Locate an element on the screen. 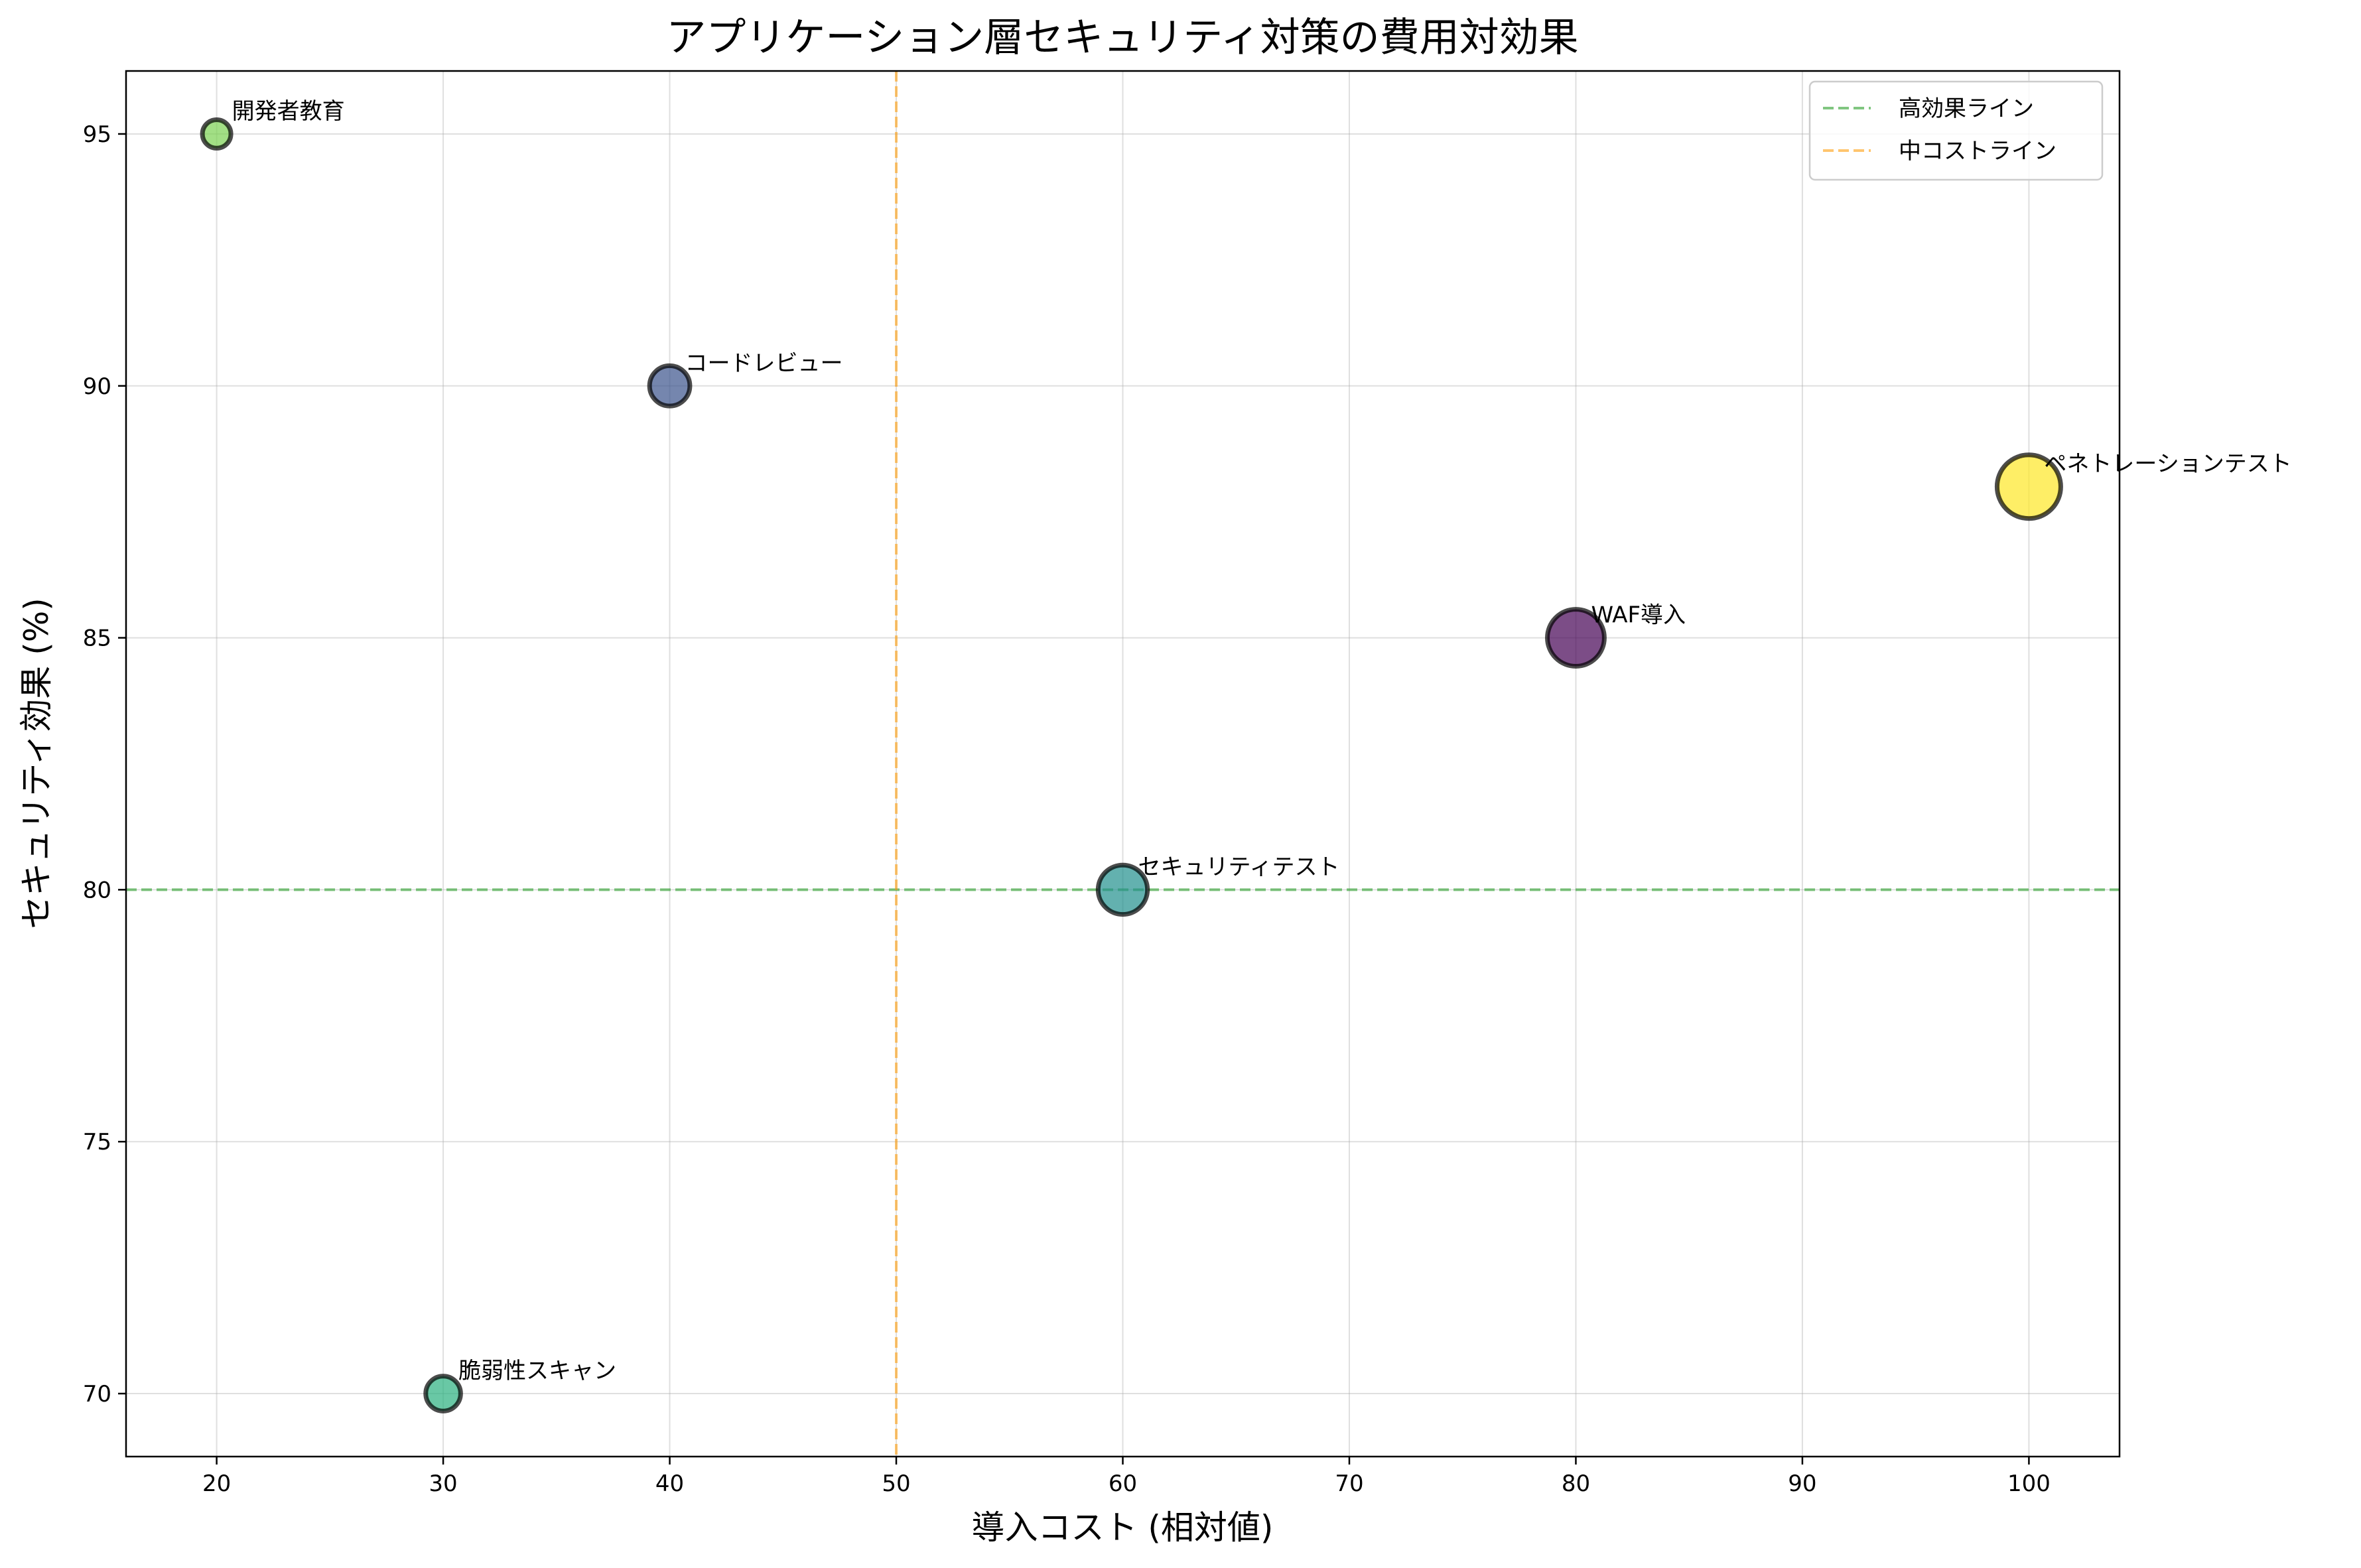 This screenshot has width=2361, height=1568. point-label: コードレビュー is located at coordinates (764, 363).